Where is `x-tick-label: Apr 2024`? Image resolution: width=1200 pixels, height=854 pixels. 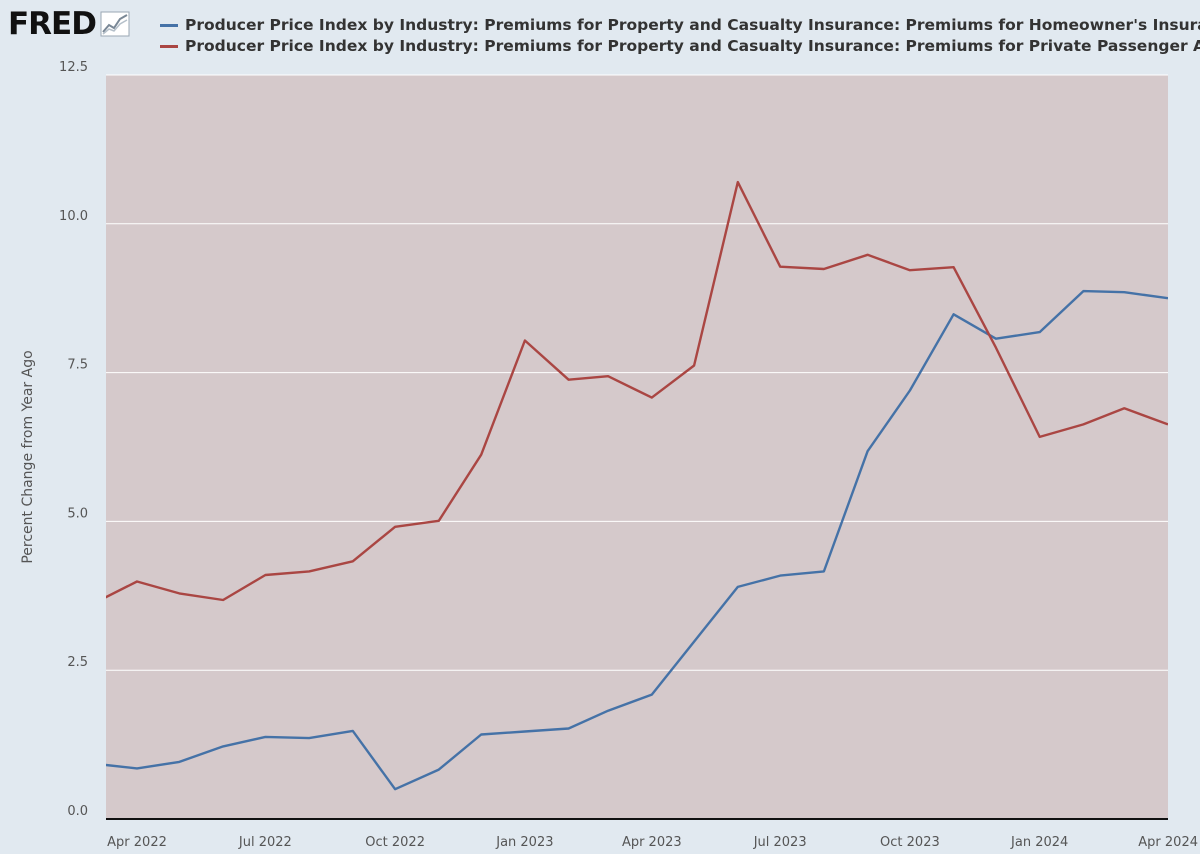
x-tick-label: Apr 2024 is located at coordinates (1168, 842).